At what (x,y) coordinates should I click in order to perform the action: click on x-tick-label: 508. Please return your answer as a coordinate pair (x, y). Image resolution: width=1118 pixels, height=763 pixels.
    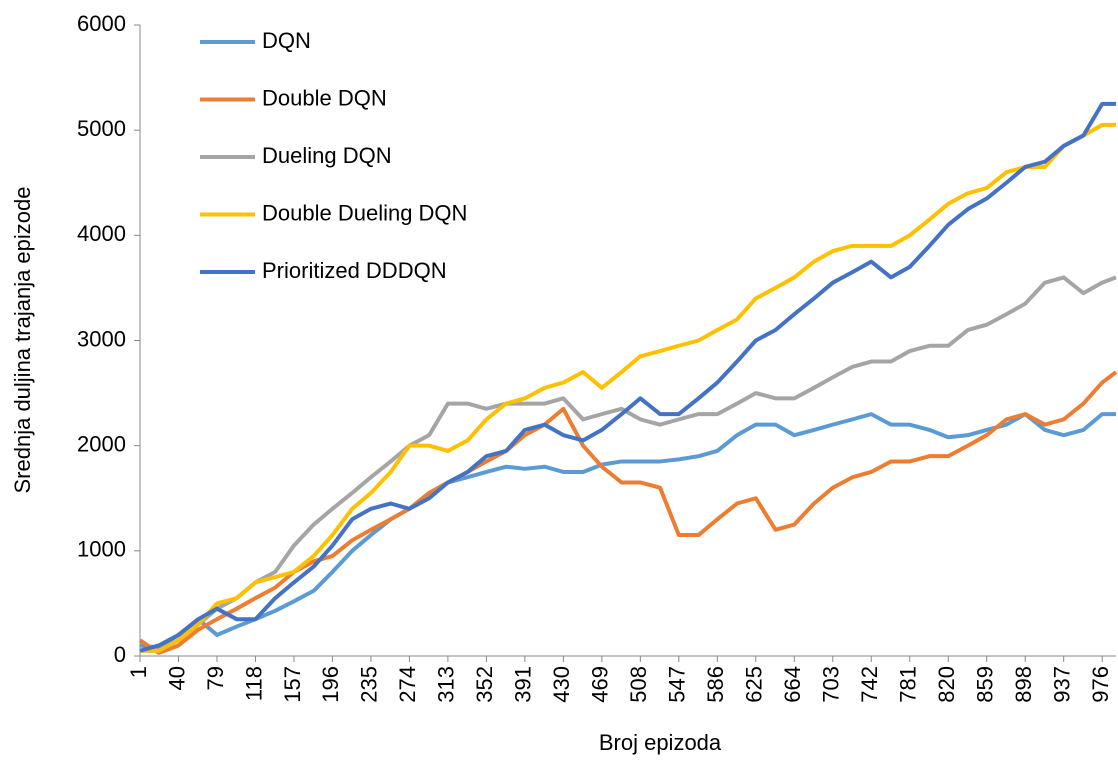
    Looking at the image, I should click on (638, 684).